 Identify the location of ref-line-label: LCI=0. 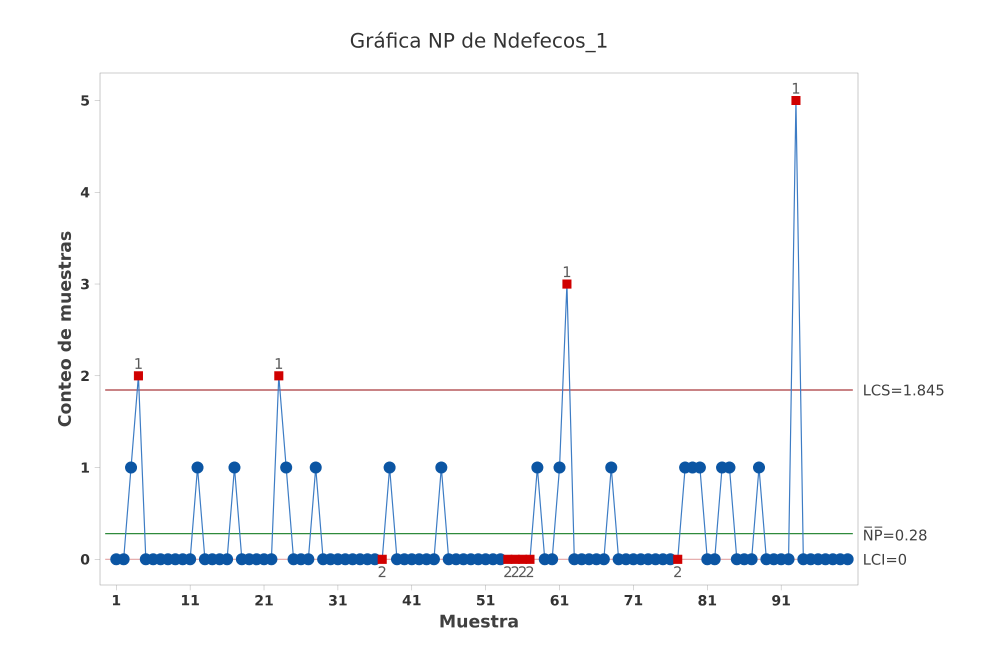
(885, 559).